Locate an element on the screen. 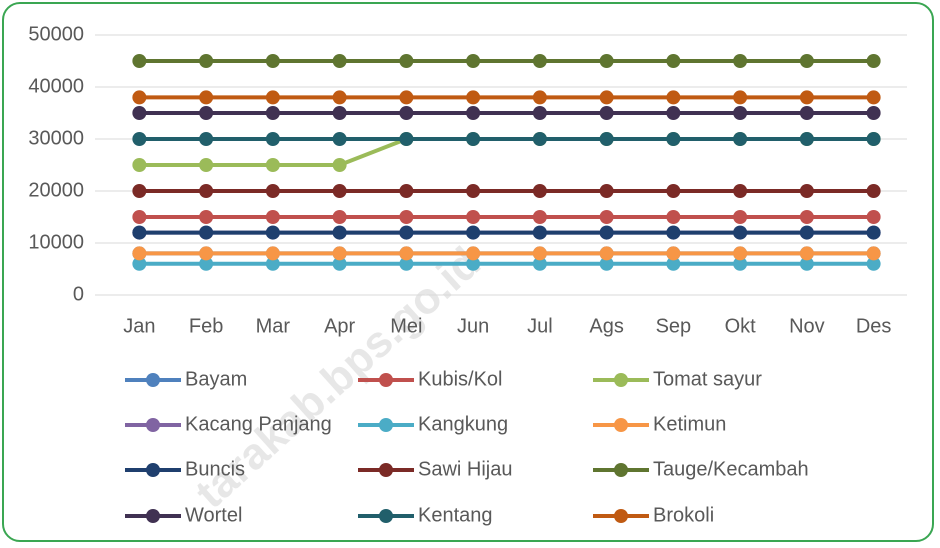 Image resolution: width=940 pixels, height=548 pixels. legend-label: Kacang Panjang is located at coordinates (258, 424).